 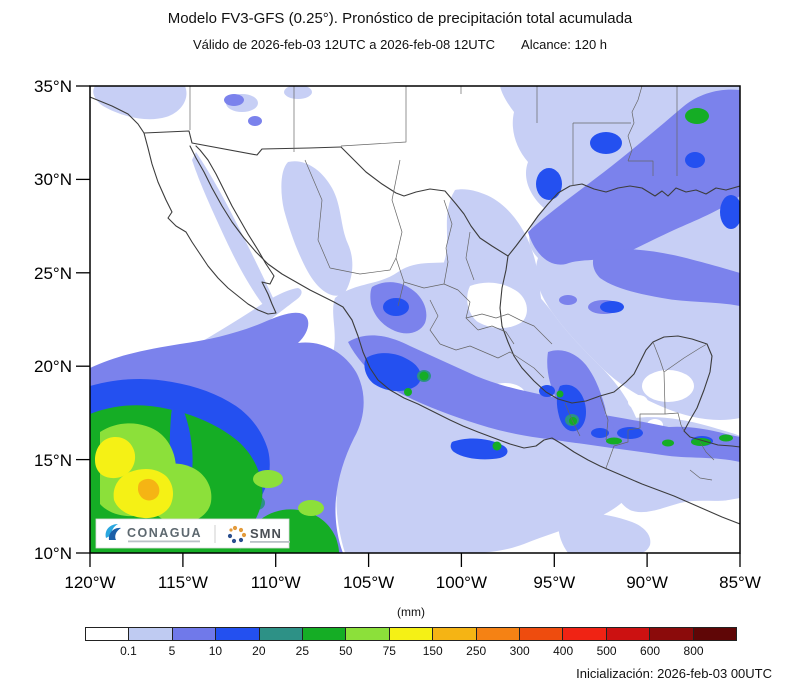 What do you see at coordinates (389, 651) in the screenshot?
I see `legend-tick-label: 75` at bounding box center [389, 651].